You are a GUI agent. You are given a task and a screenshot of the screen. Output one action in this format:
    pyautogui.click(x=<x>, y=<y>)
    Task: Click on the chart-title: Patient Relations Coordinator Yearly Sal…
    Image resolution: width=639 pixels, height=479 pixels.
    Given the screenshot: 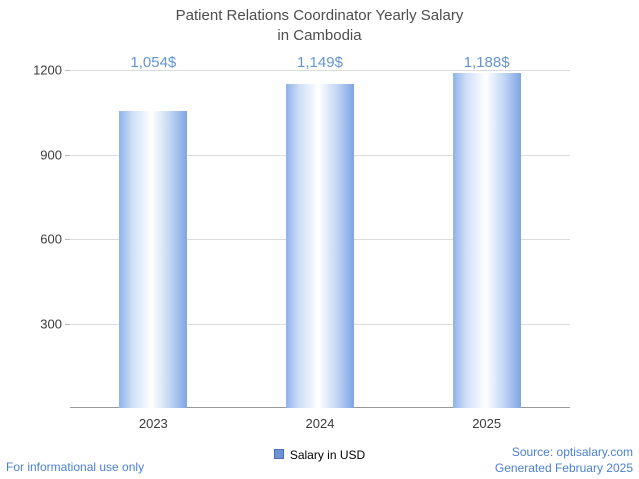 What is the action you would take?
    pyautogui.click(x=319, y=25)
    